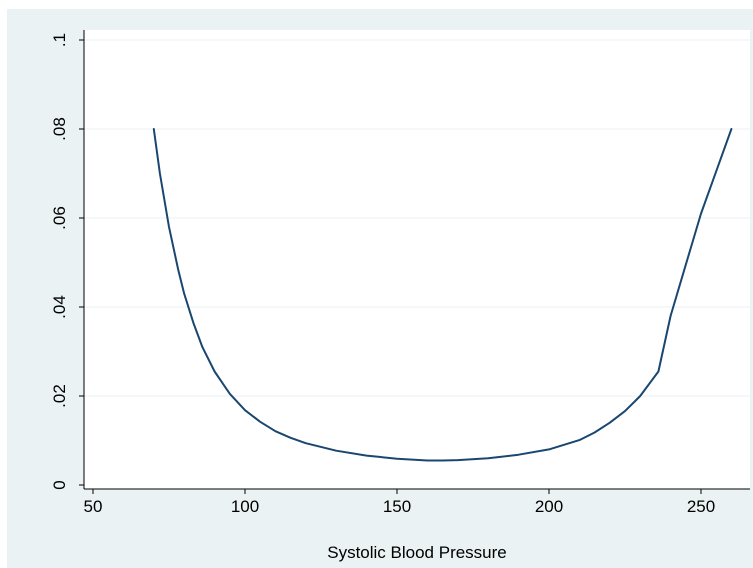 This screenshot has height=568, width=753. Describe the element at coordinates (59, 129) in the screenshot. I see `y-tick-label: .08` at that location.